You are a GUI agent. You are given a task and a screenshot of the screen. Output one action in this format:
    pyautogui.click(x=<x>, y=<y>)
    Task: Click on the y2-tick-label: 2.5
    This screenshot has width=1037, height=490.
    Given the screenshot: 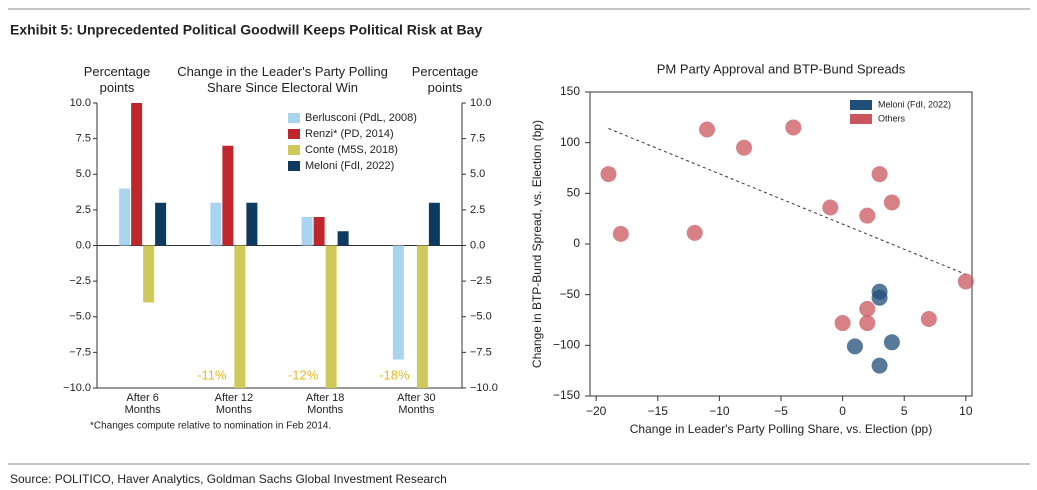 What is the action you would take?
    pyautogui.click(x=477, y=210)
    